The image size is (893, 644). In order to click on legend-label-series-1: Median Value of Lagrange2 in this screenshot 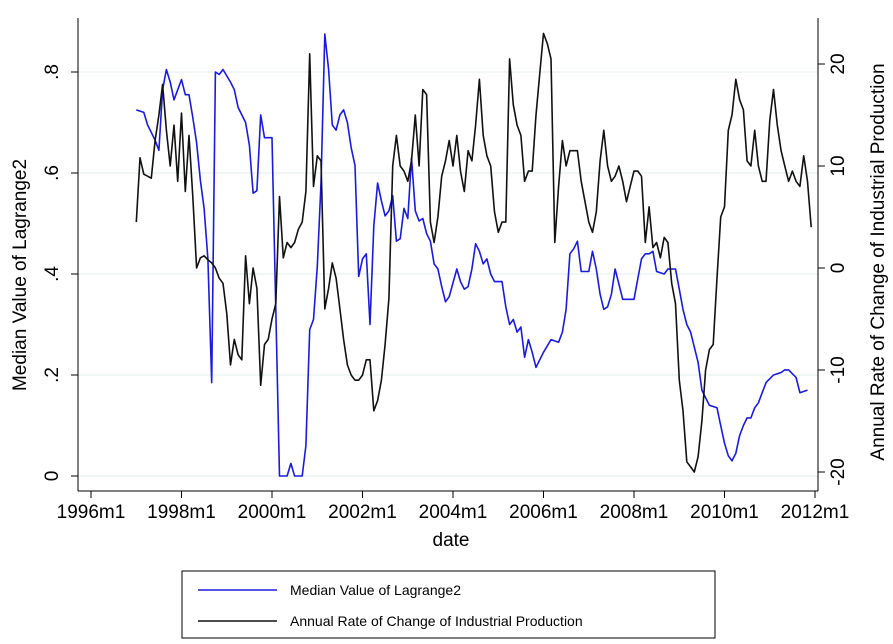, I will do `click(375, 590)`.